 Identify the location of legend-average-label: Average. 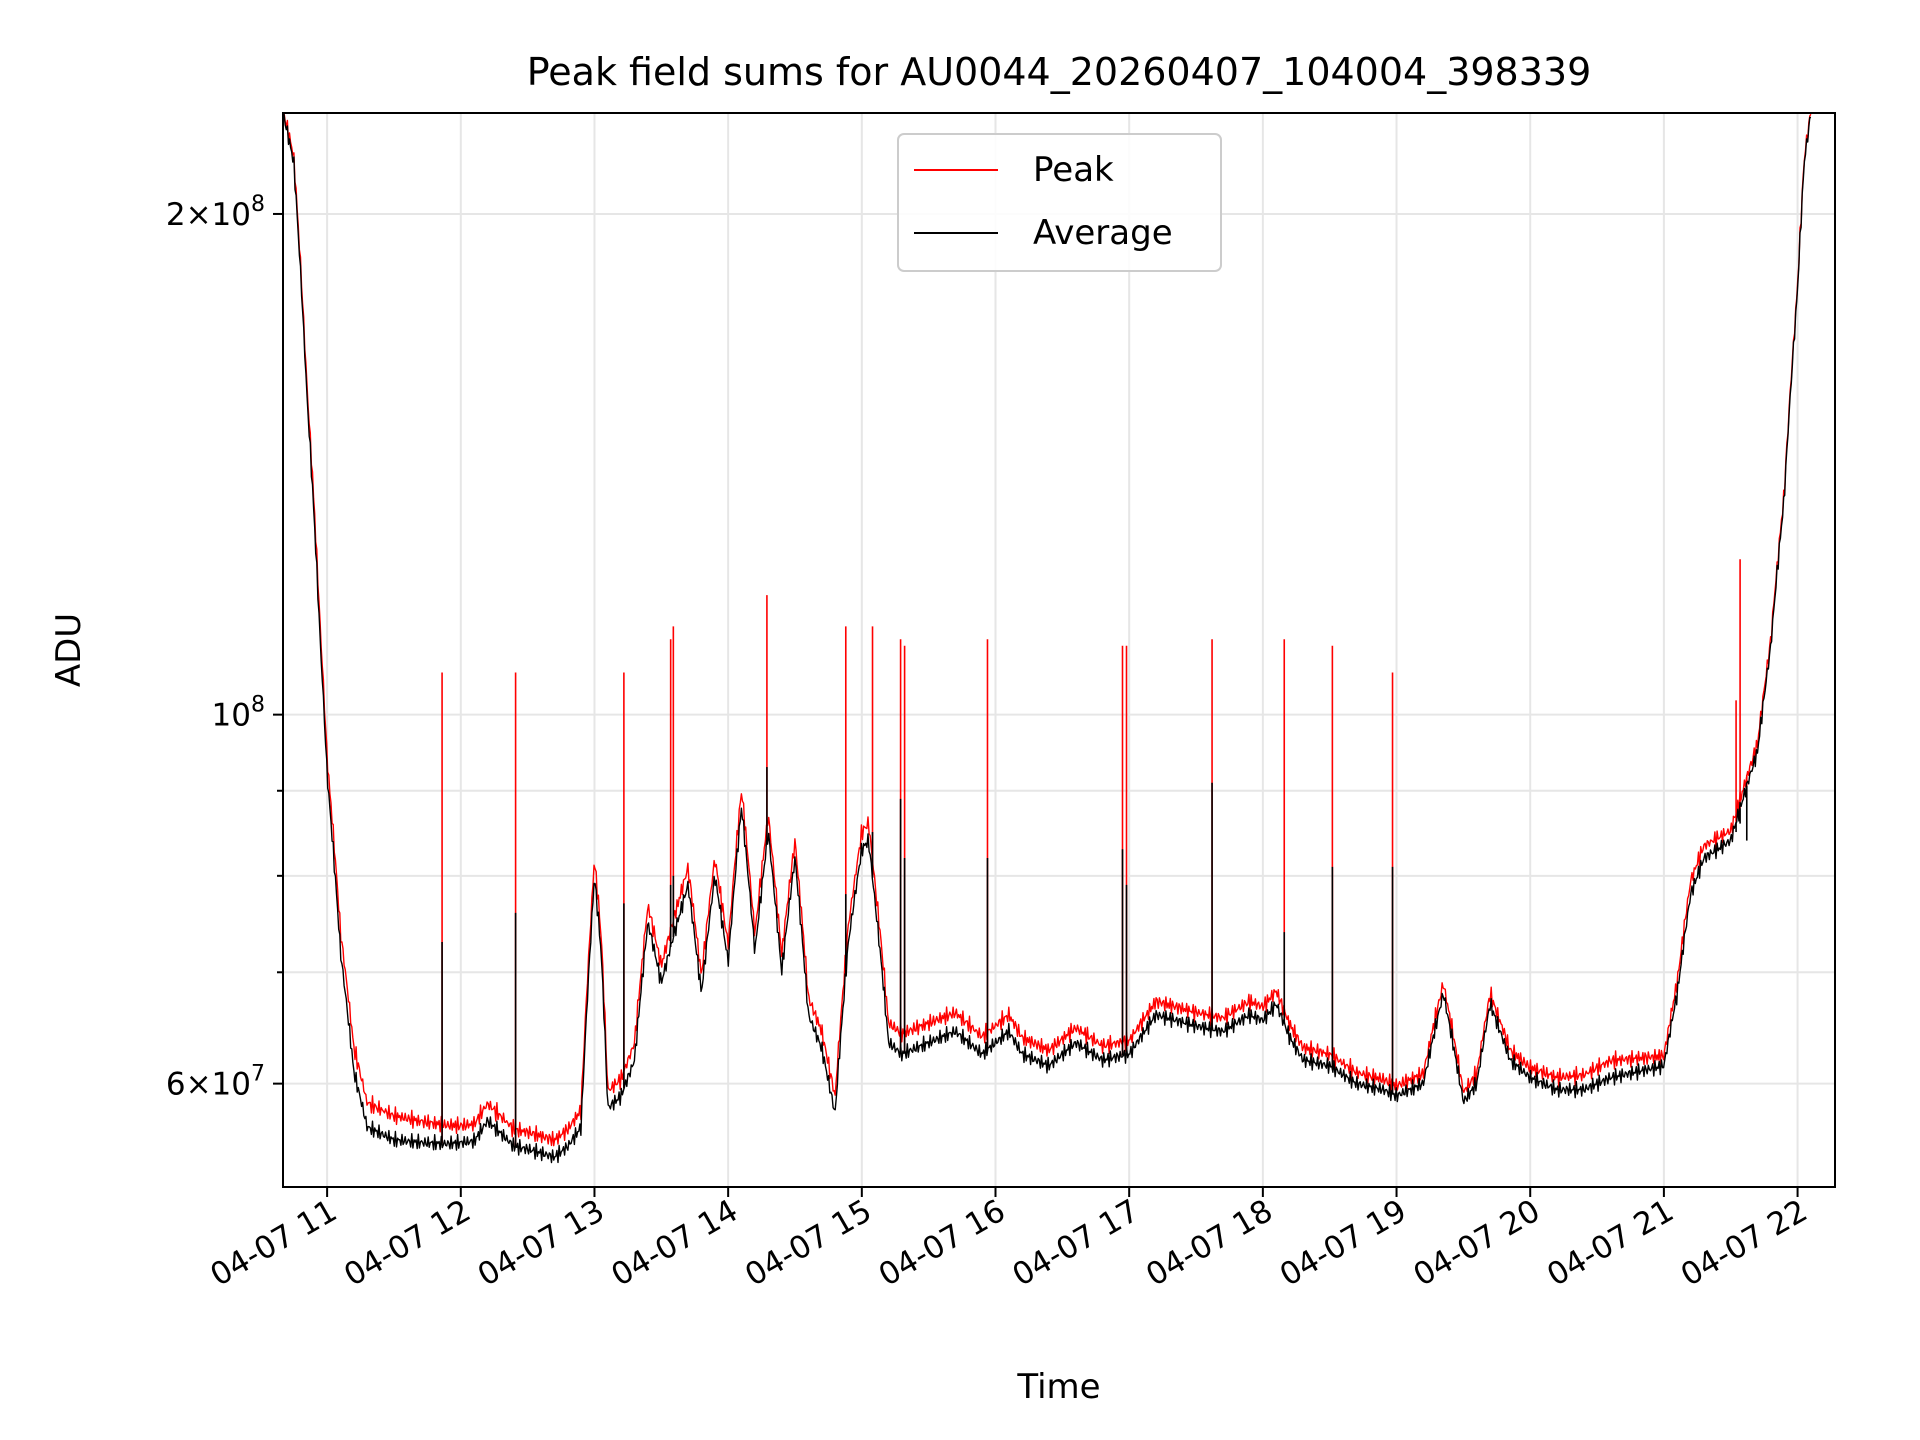
(1103, 233).